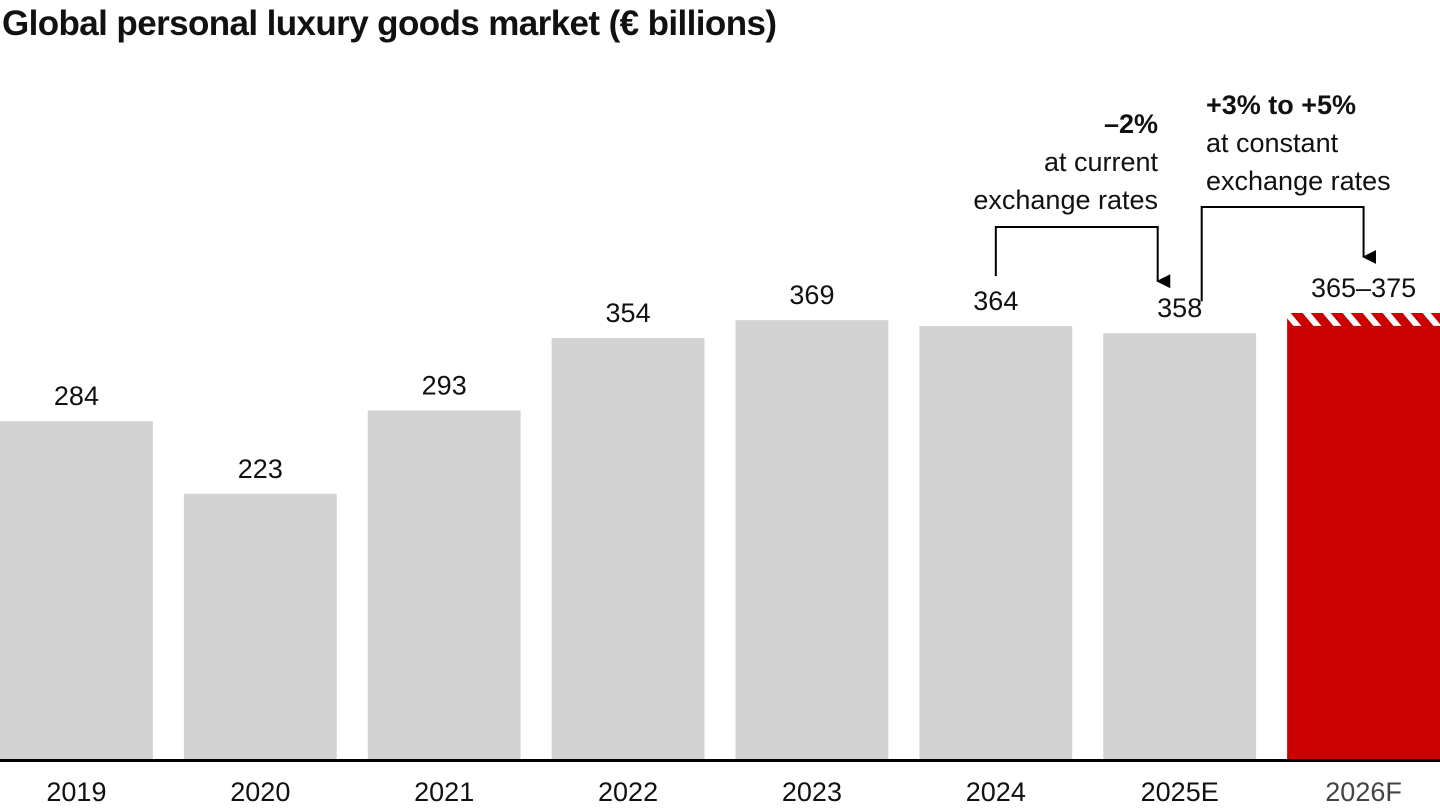  I want to click on annotation-headline-1: –2%, so click(1131, 124).